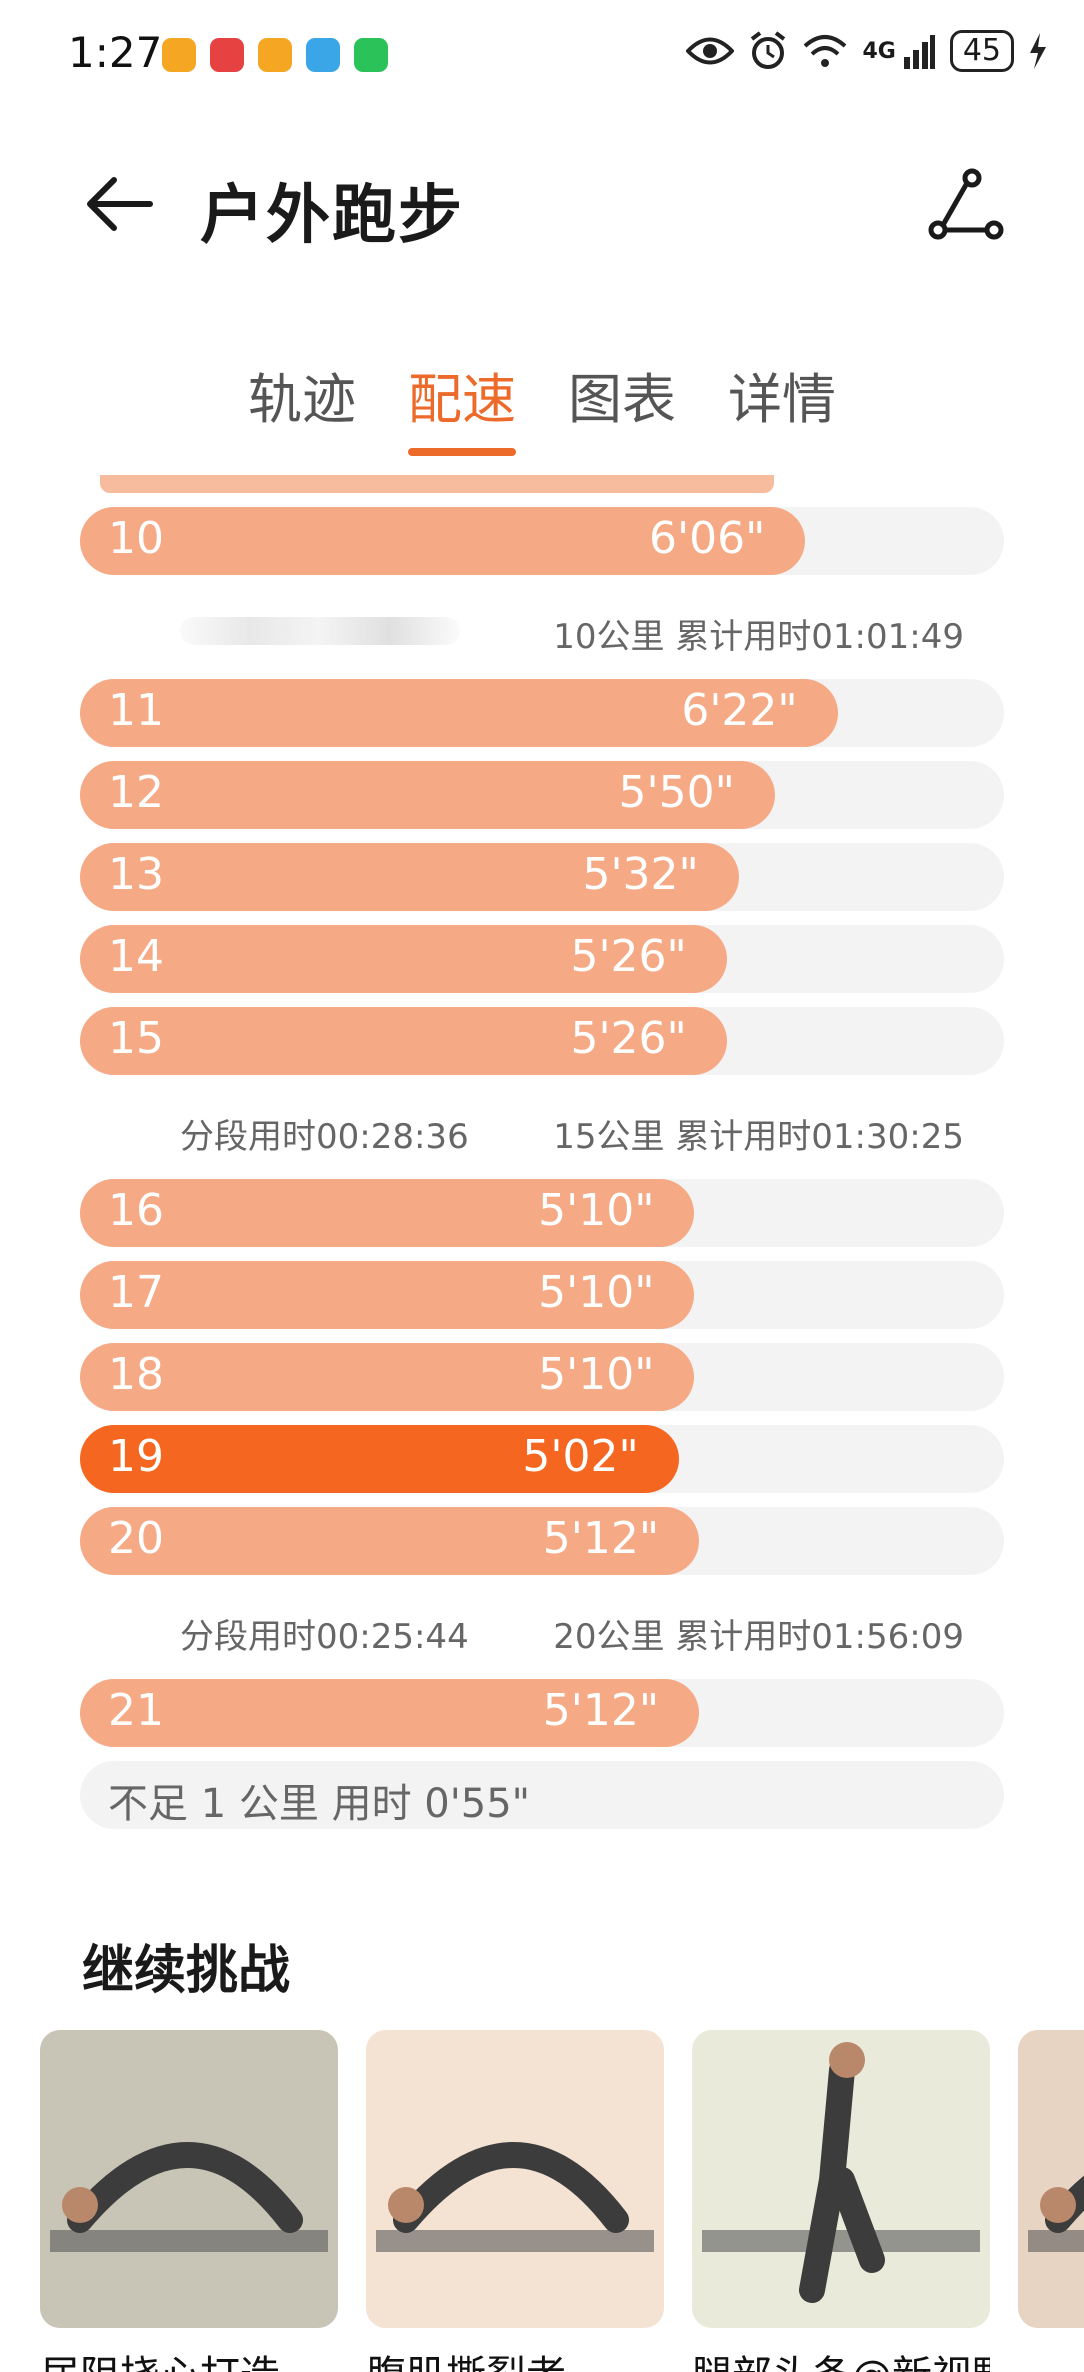  What do you see at coordinates (136, 538) in the screenshot?
I see `split-km: 10` at bounding box center [136, 538].